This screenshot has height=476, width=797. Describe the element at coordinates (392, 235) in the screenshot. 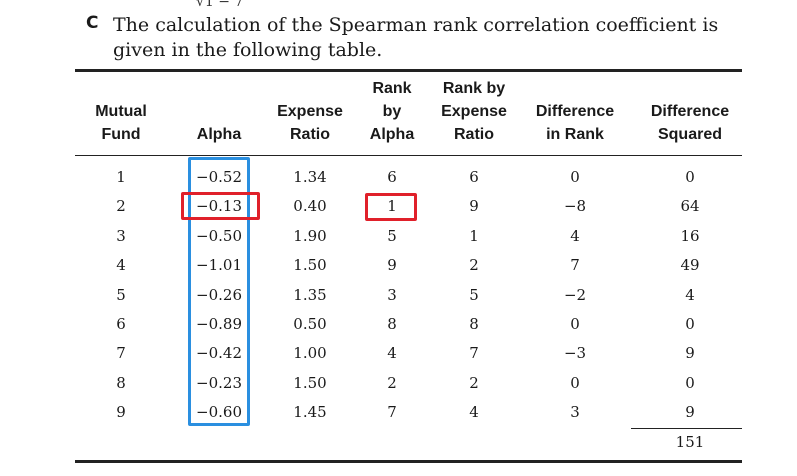

I see `cell-rank-alpha: 5` at that location.